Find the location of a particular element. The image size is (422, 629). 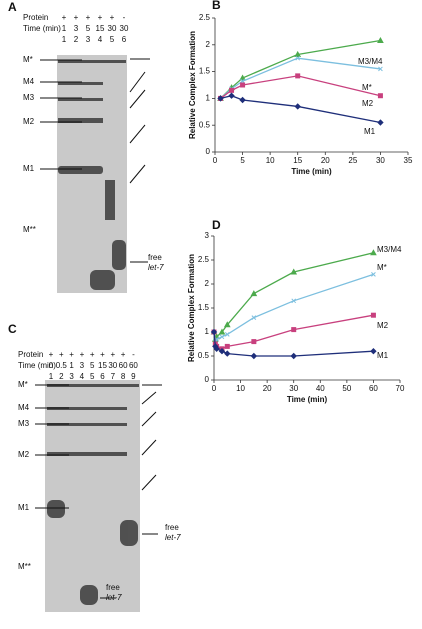

lane-number: 8 is located at coordinates (123, 376).